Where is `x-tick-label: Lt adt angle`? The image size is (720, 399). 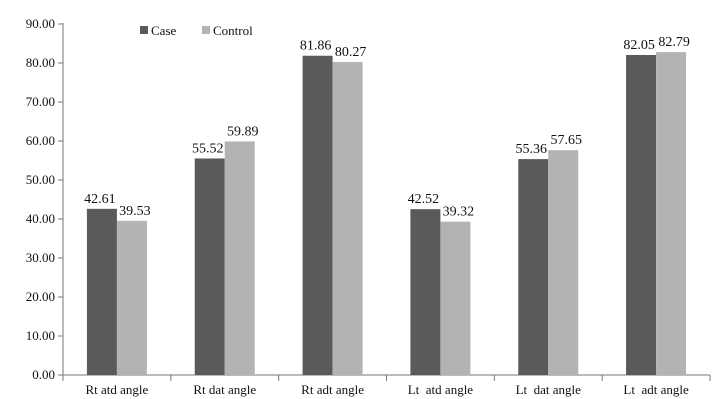
x-tick-label: Lt adt angle is located at coordinates (656, 389).